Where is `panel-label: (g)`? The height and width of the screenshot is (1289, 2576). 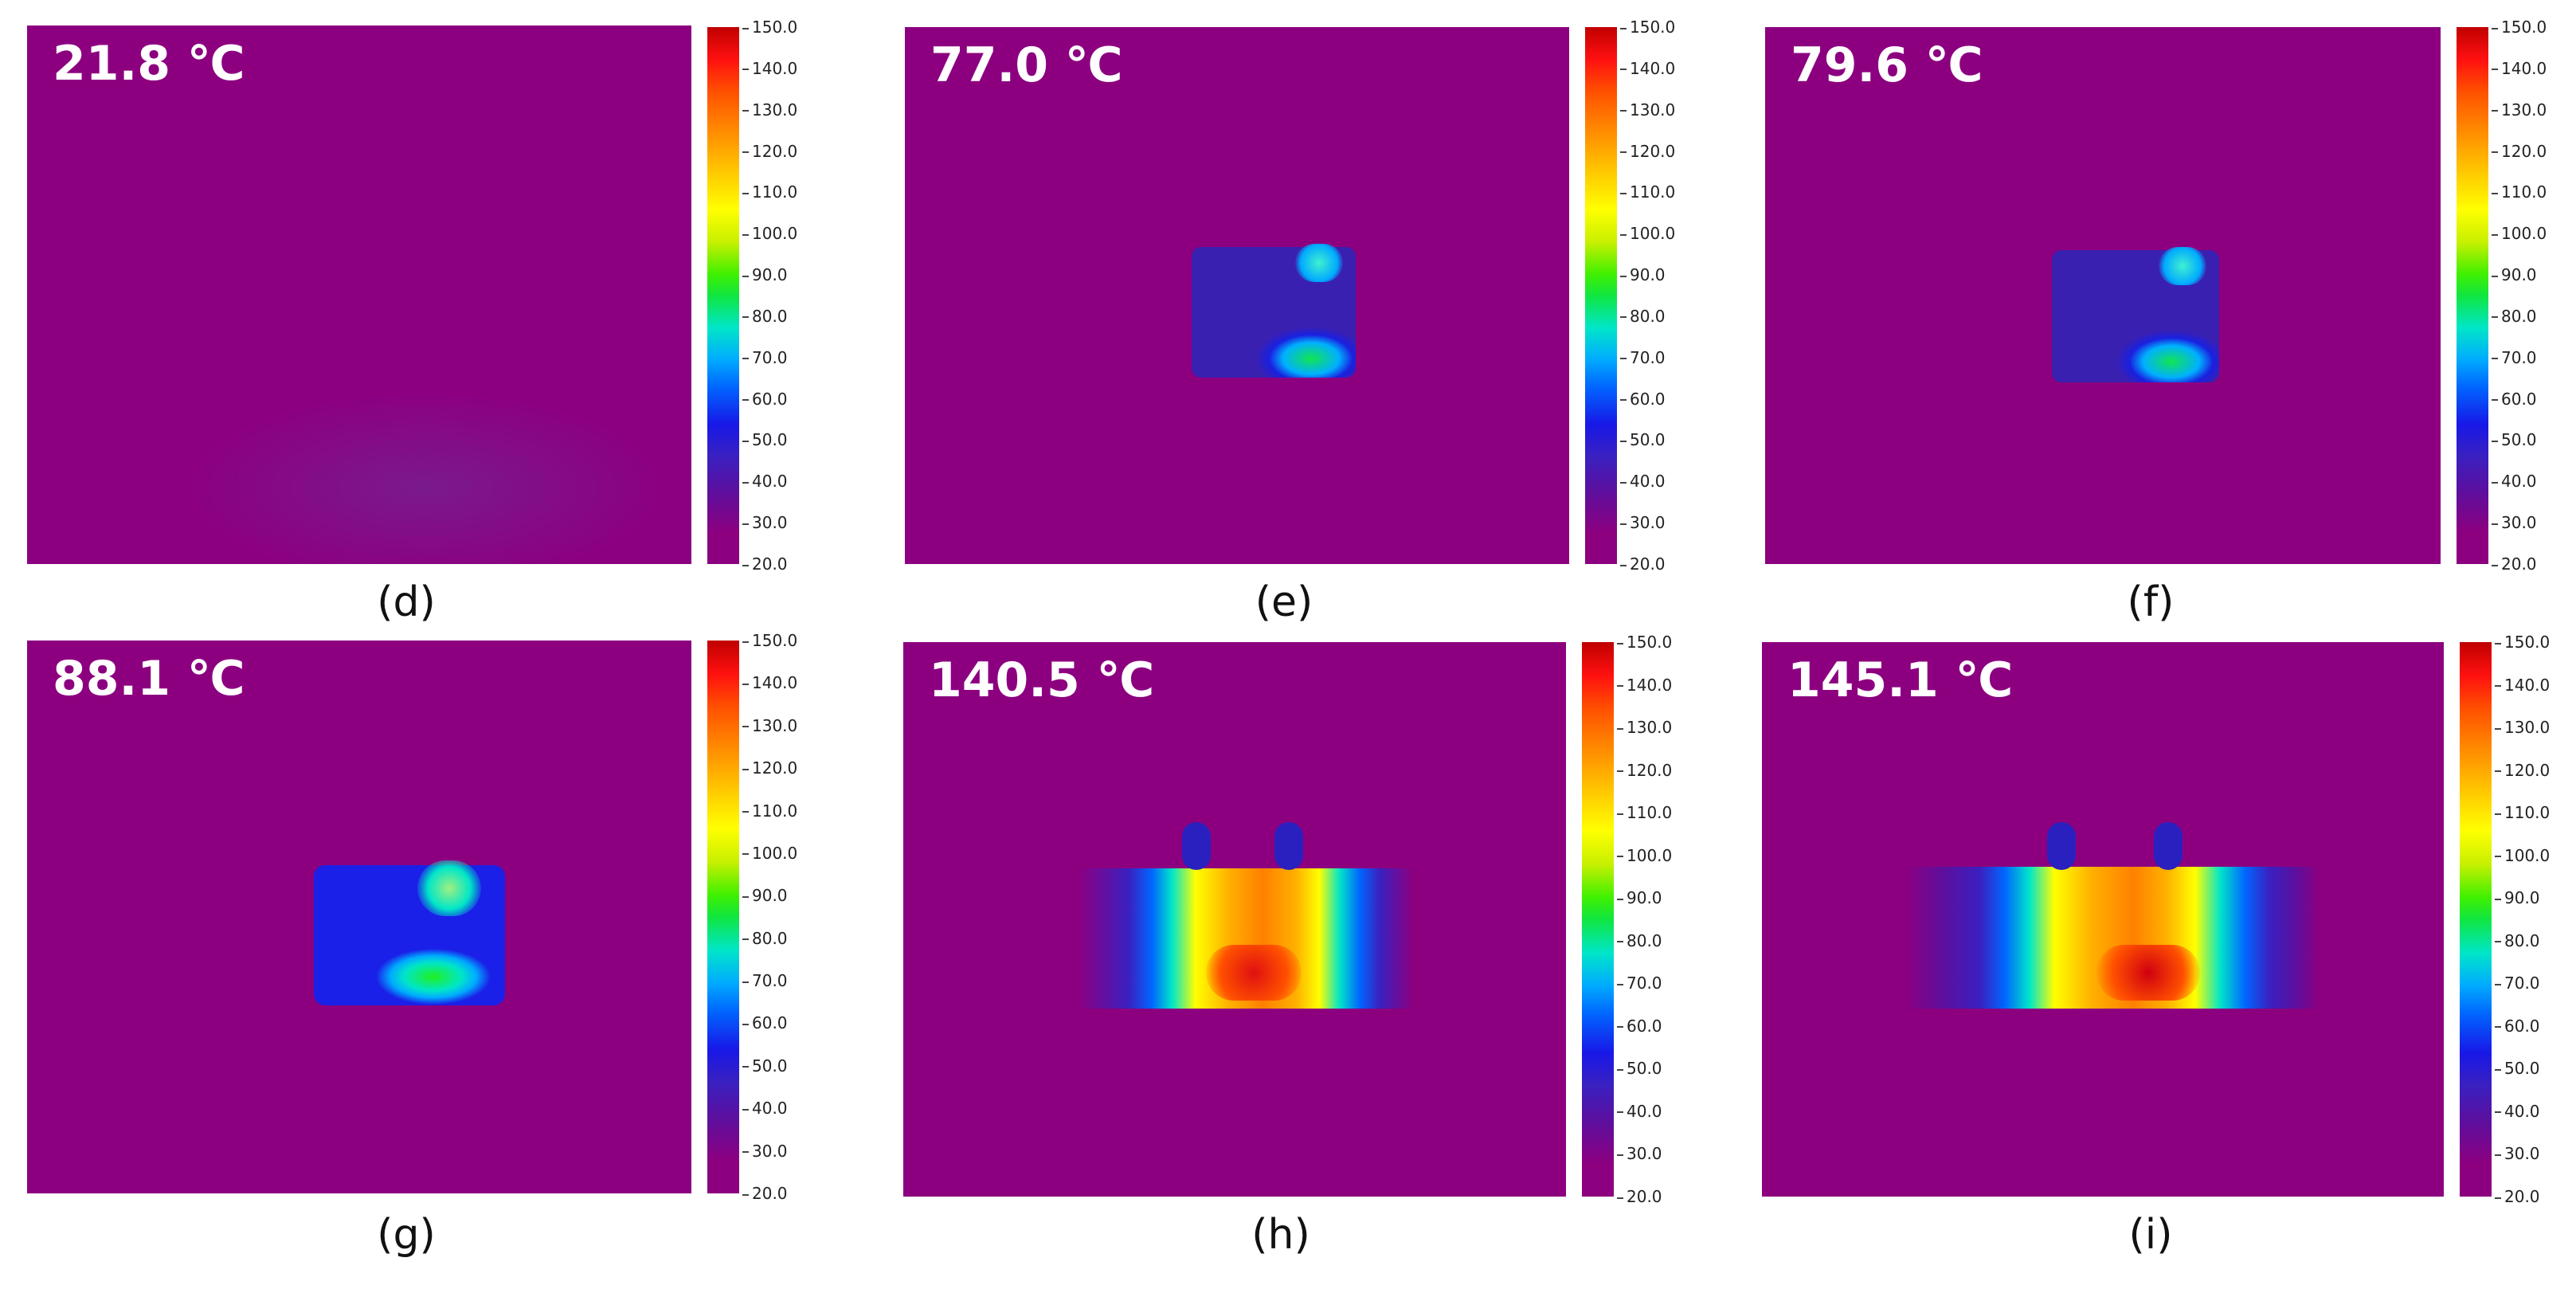 panel-label: (g) is located at coordinates (406, 1235).